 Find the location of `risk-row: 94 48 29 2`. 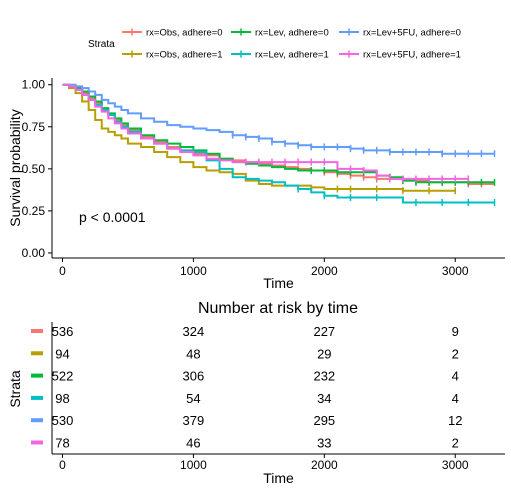

risk-row: 94 48 29 2 is located at coordinates (245, 353).